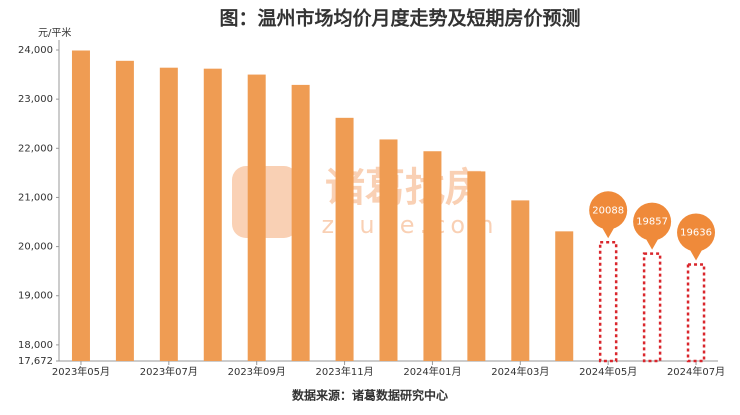 This screenshot has height=415, width=740. Describe the element at coordinates (520, 371) in the screenshot. I see `x-tick-label: 2024年03月` at that location.